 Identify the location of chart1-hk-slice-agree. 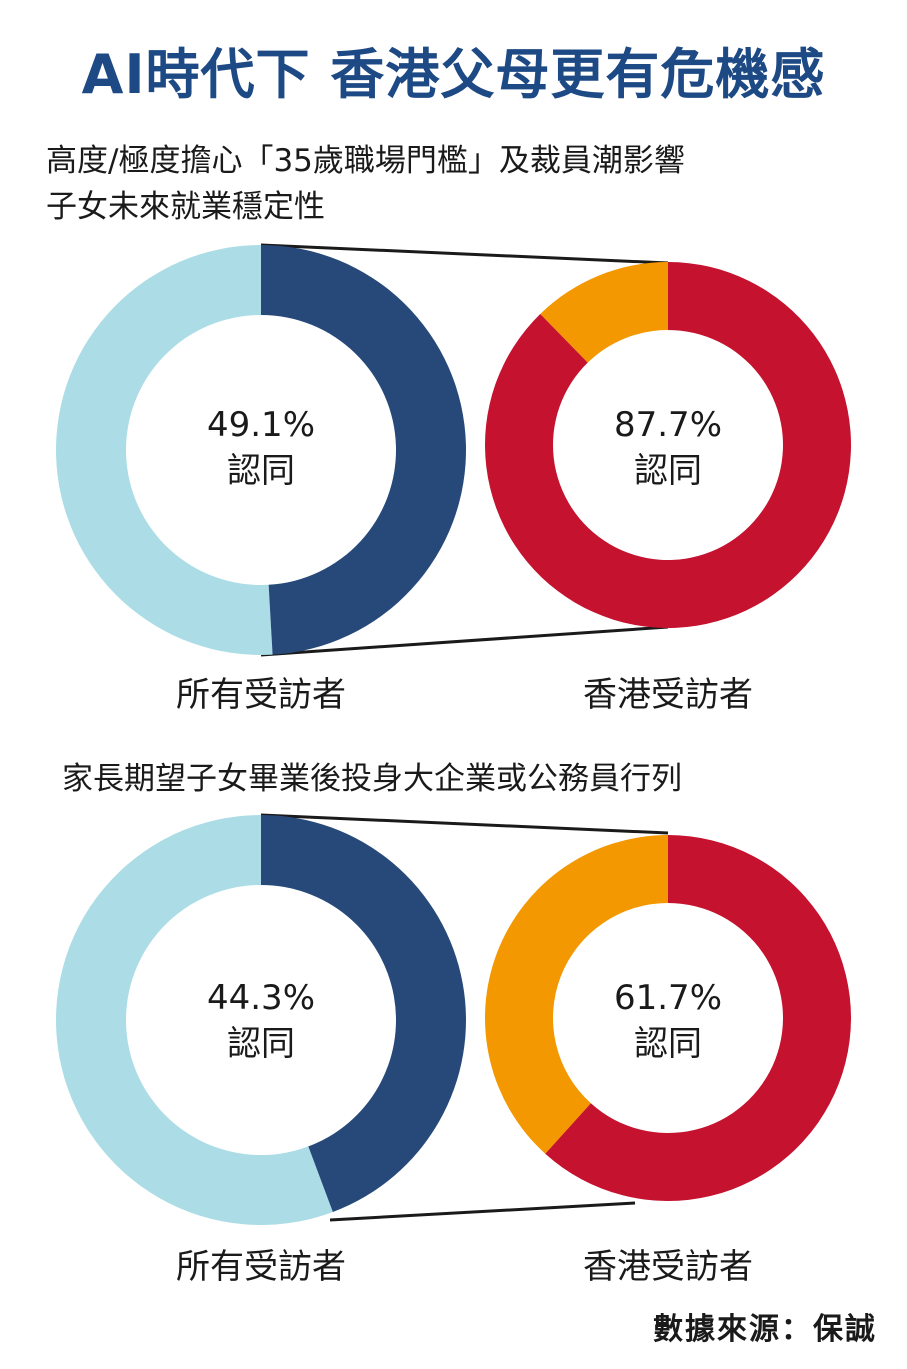
(668, 445).